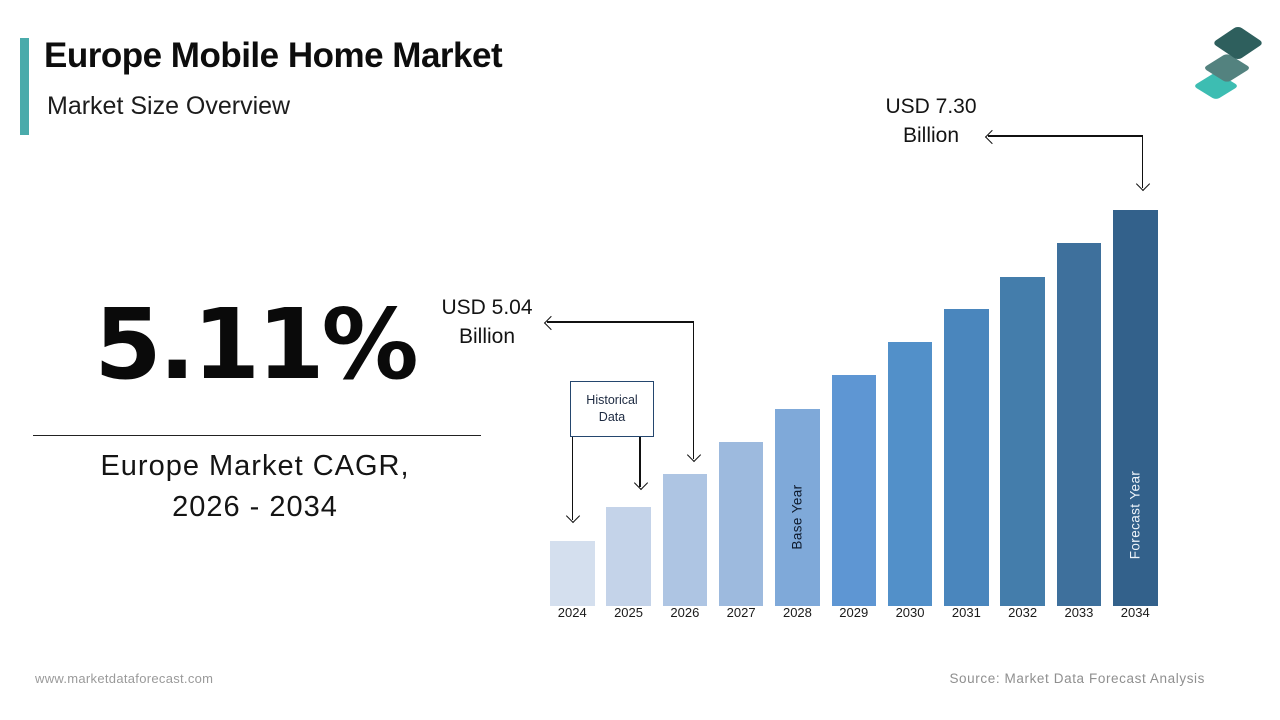  I want to click on bar-2028: Base Year, so click(797, 507).